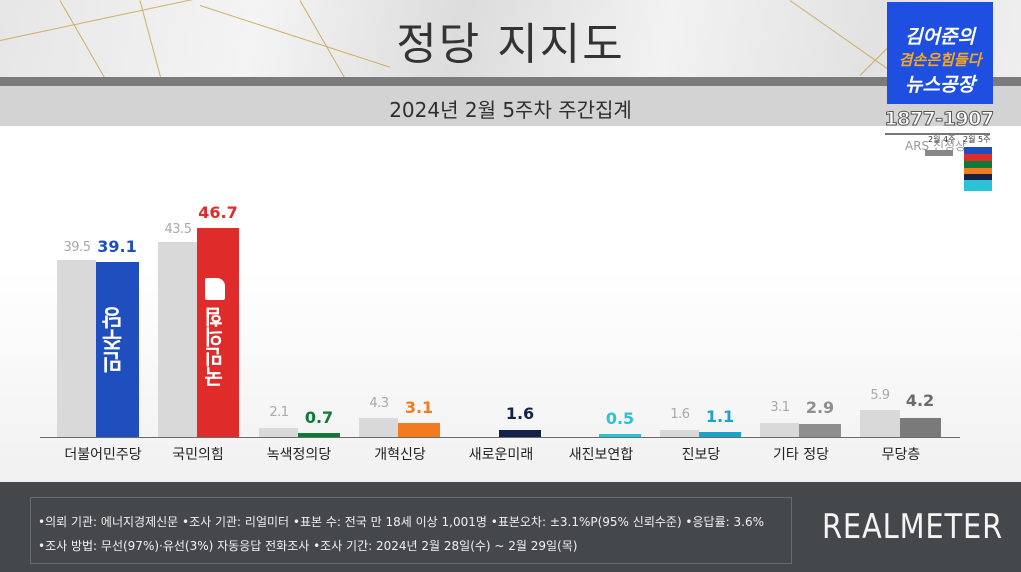 Image resolution: width=1021 pixels, height=572 pixels. I want to click on program-logo-line2: 겸손은힘들다, so click(940, 60).